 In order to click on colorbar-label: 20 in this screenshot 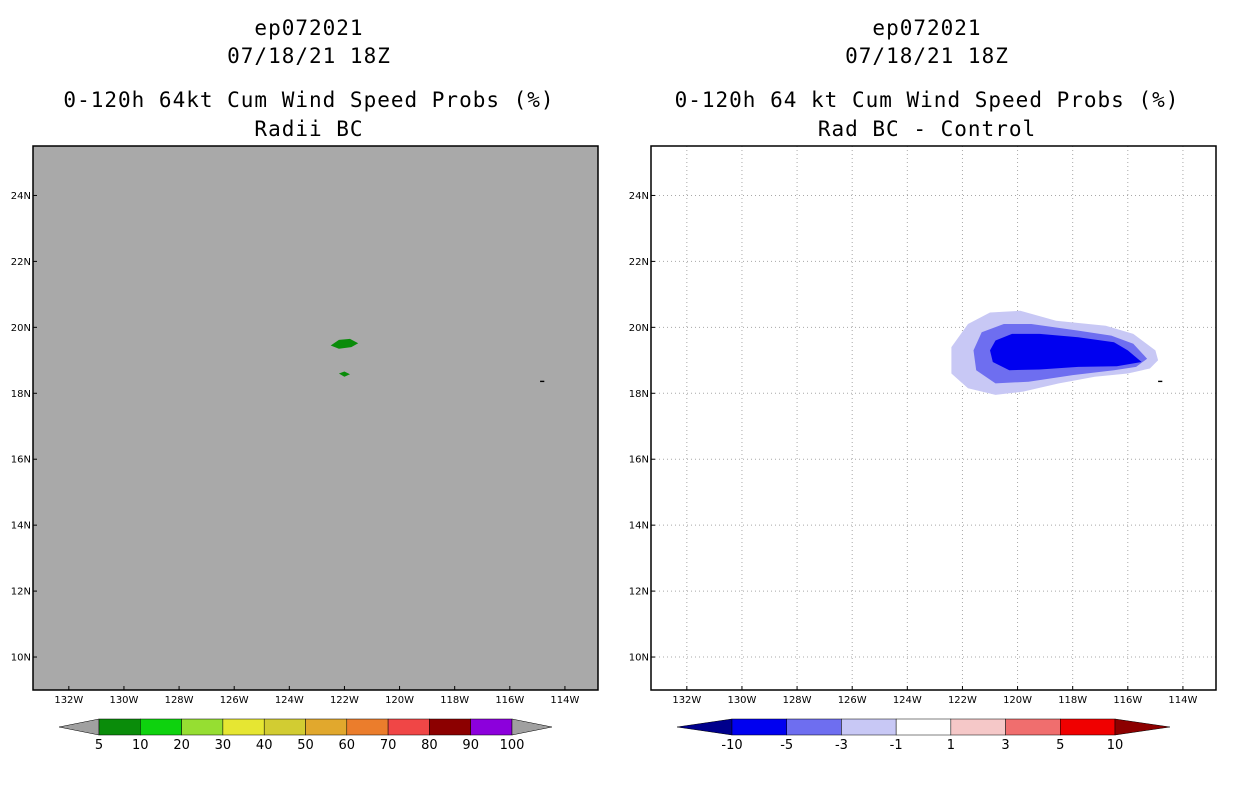, I will do `click(181, 745)`.